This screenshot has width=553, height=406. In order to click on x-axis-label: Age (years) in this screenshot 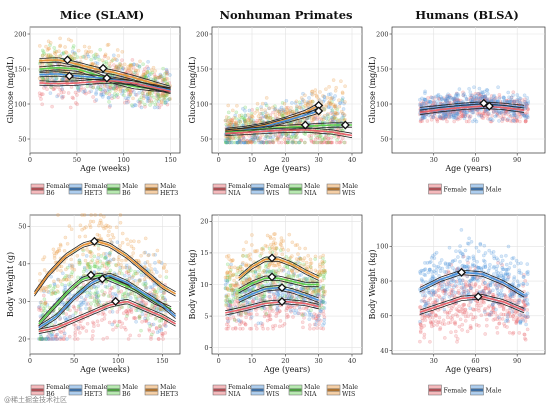, I will do `click(286, 168)`.